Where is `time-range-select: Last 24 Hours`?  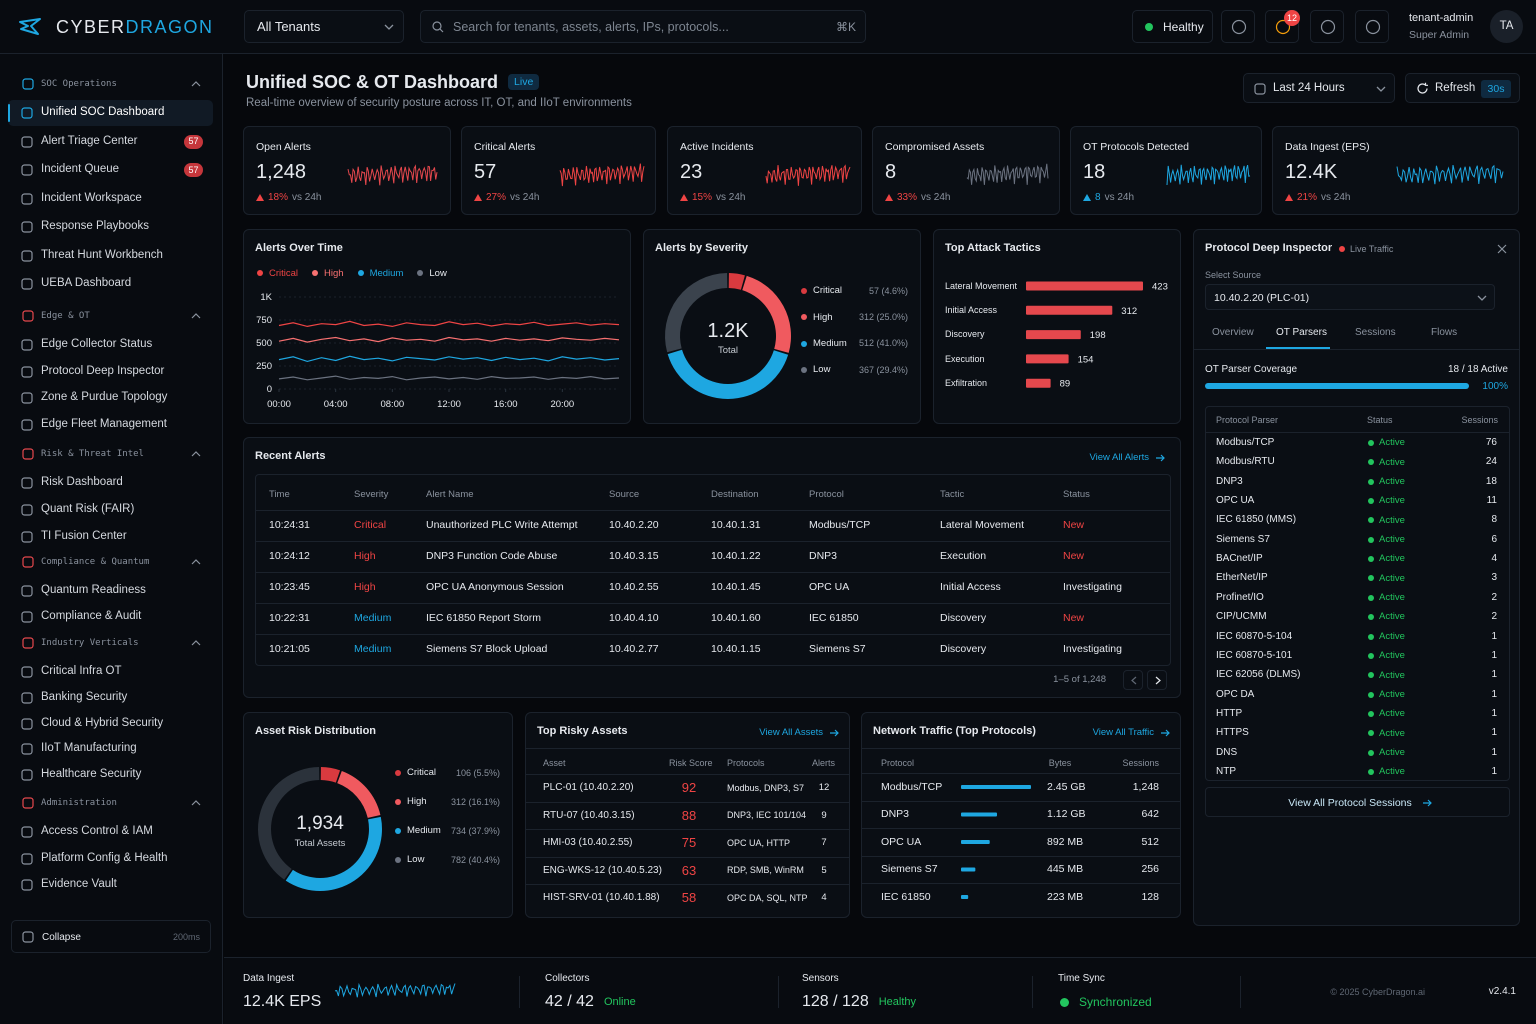
time-range-select: Last 24 Hours is located at coordinates (1319, 88).